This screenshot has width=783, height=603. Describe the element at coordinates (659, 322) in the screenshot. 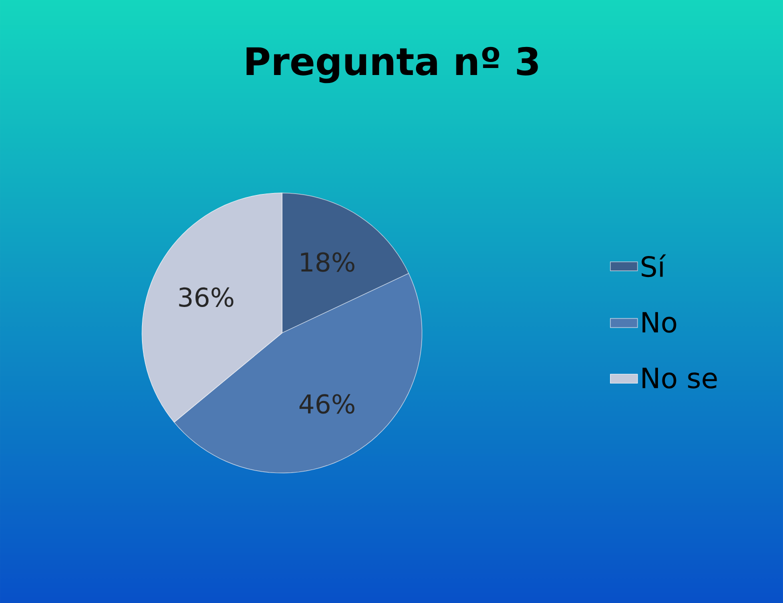

I see `legend-label: No` at that location.